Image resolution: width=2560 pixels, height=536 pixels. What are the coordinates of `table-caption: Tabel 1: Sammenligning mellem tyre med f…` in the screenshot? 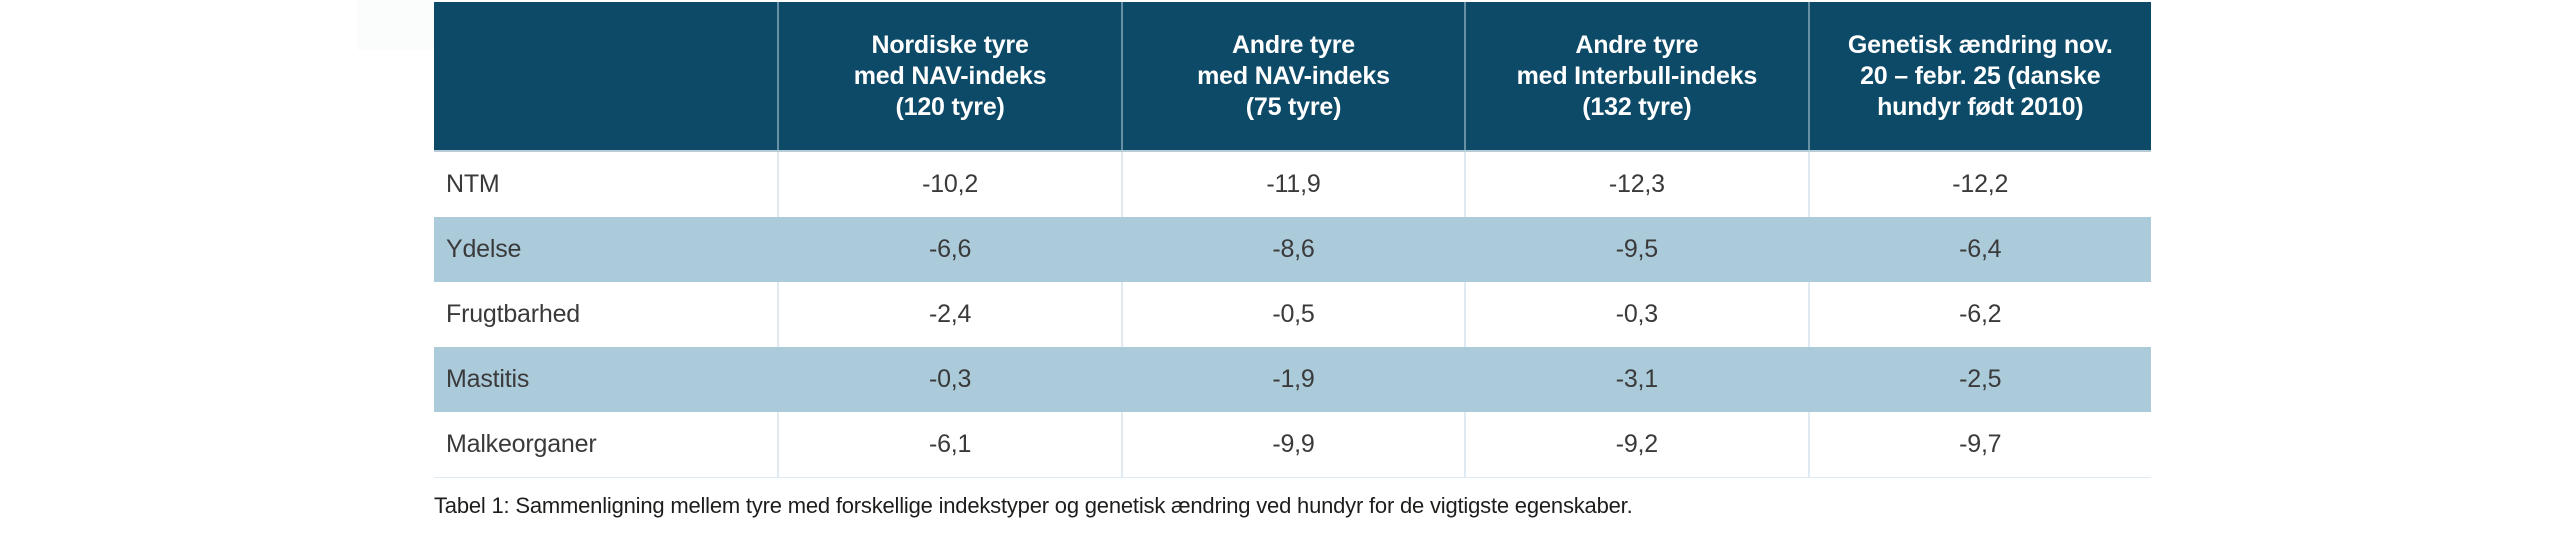 It's located at (1033, 505).